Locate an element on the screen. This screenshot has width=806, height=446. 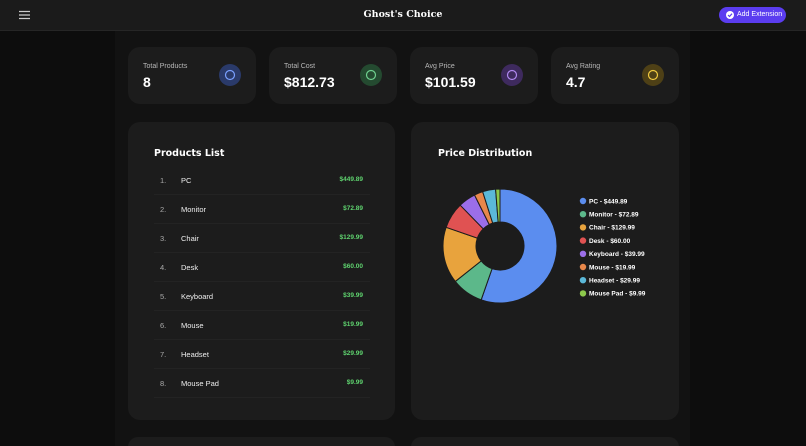
product-row: 3. Chair $129.99 is located at coordinates (262, 238).